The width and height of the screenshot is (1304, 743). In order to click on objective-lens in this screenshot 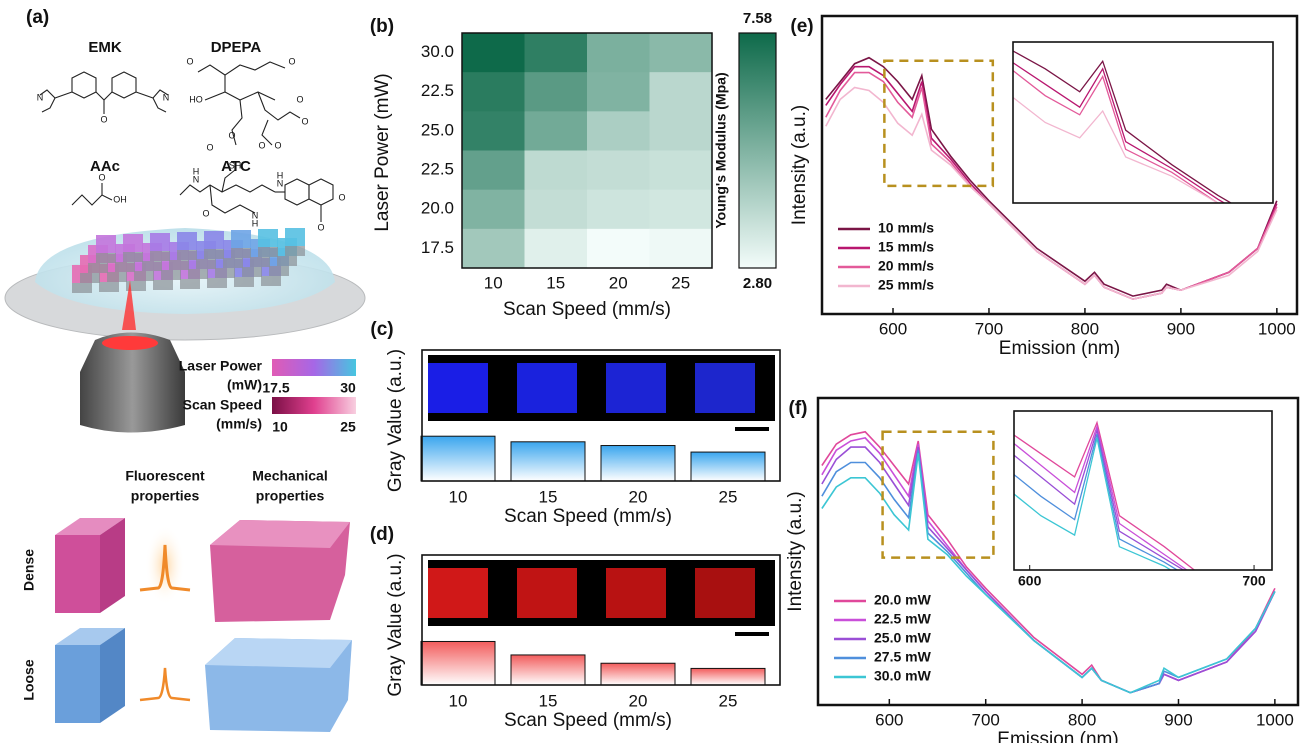, I will do `click(130, 343)`.